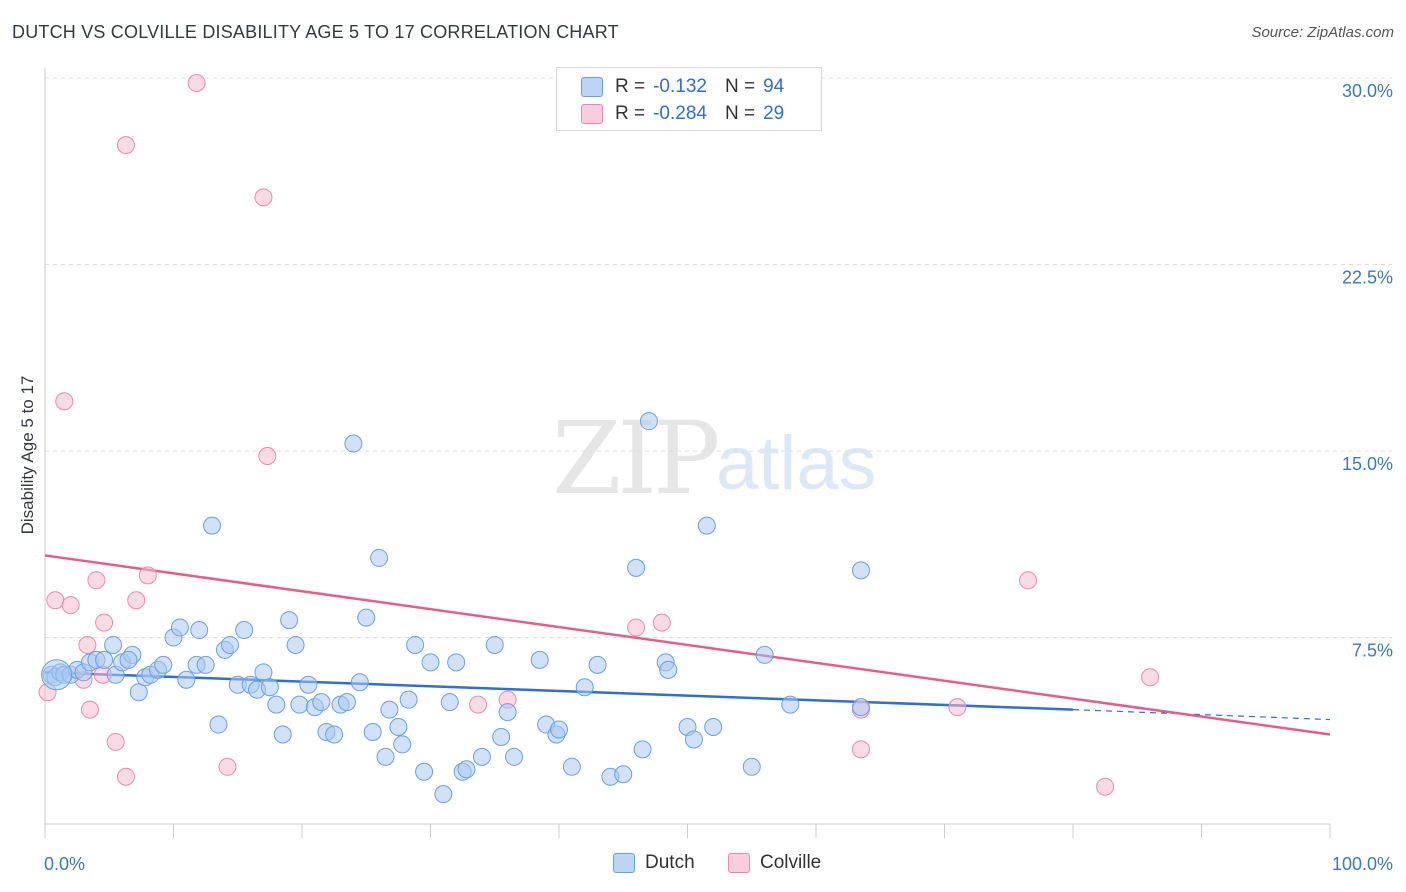 This screenshot has width=1406, height=892. What do you see at coordinates (774, 86) in the screenshot?
I see `n-value: 94` at bounding box center [774, 86].